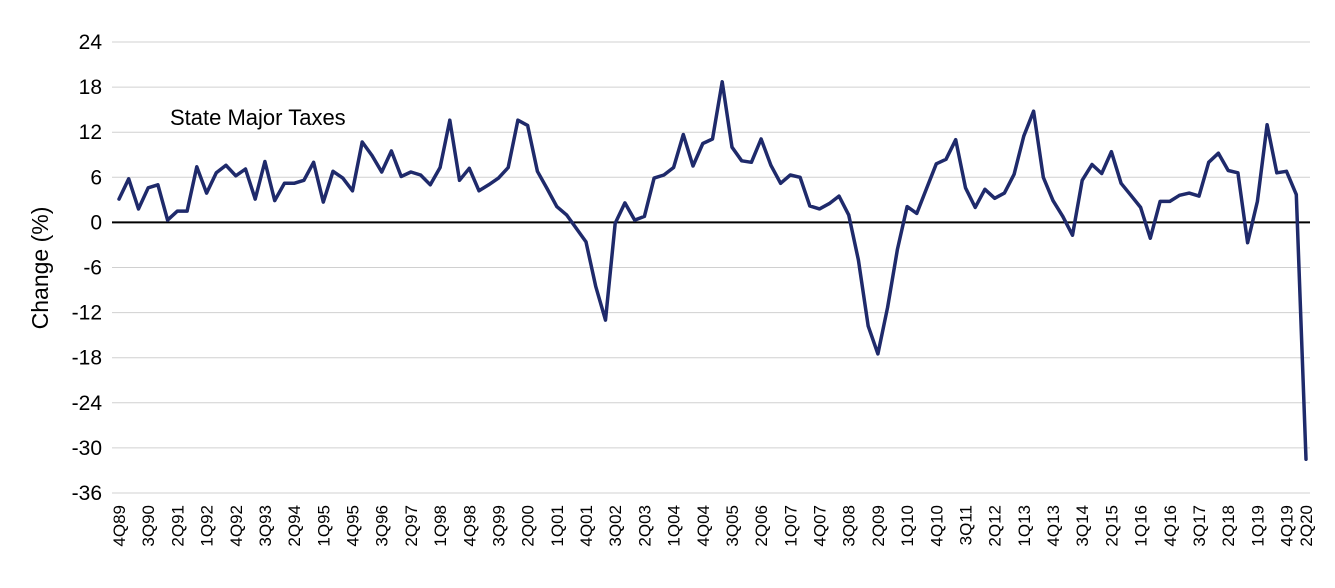 The height and width of the screenshot is (588, 1335). I want to click on x-tick-label: 3Q93, so click(265, 526).